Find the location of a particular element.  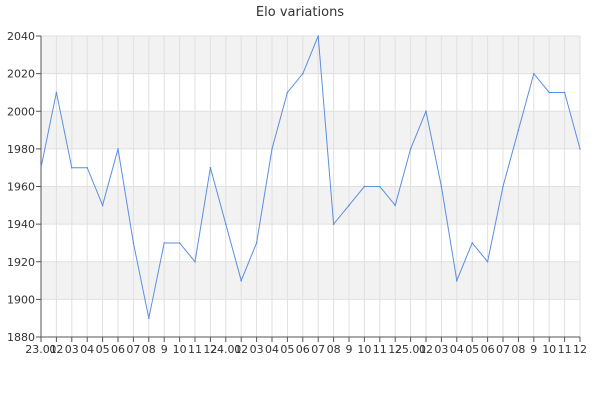

x-tick-label: 24.01 is located at coordinates (226, 349).